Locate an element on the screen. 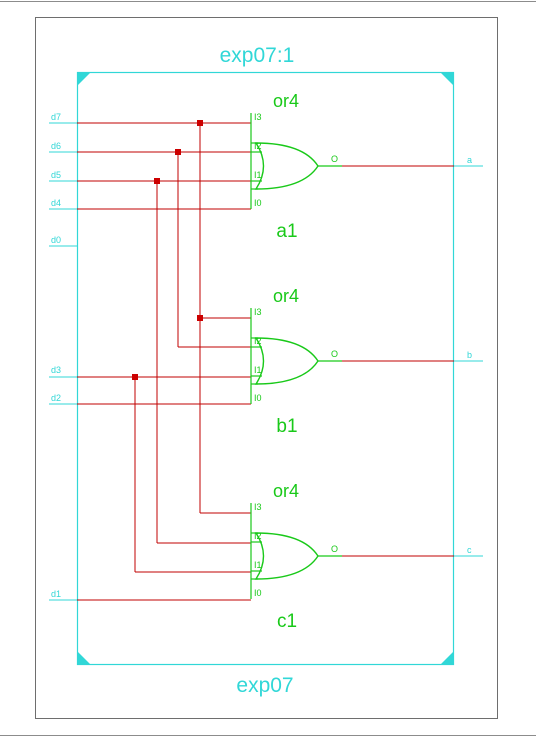 The width and height of the screenshot is (536, 738). gate-instance-name: b1 is located at coordinates (286, 426).